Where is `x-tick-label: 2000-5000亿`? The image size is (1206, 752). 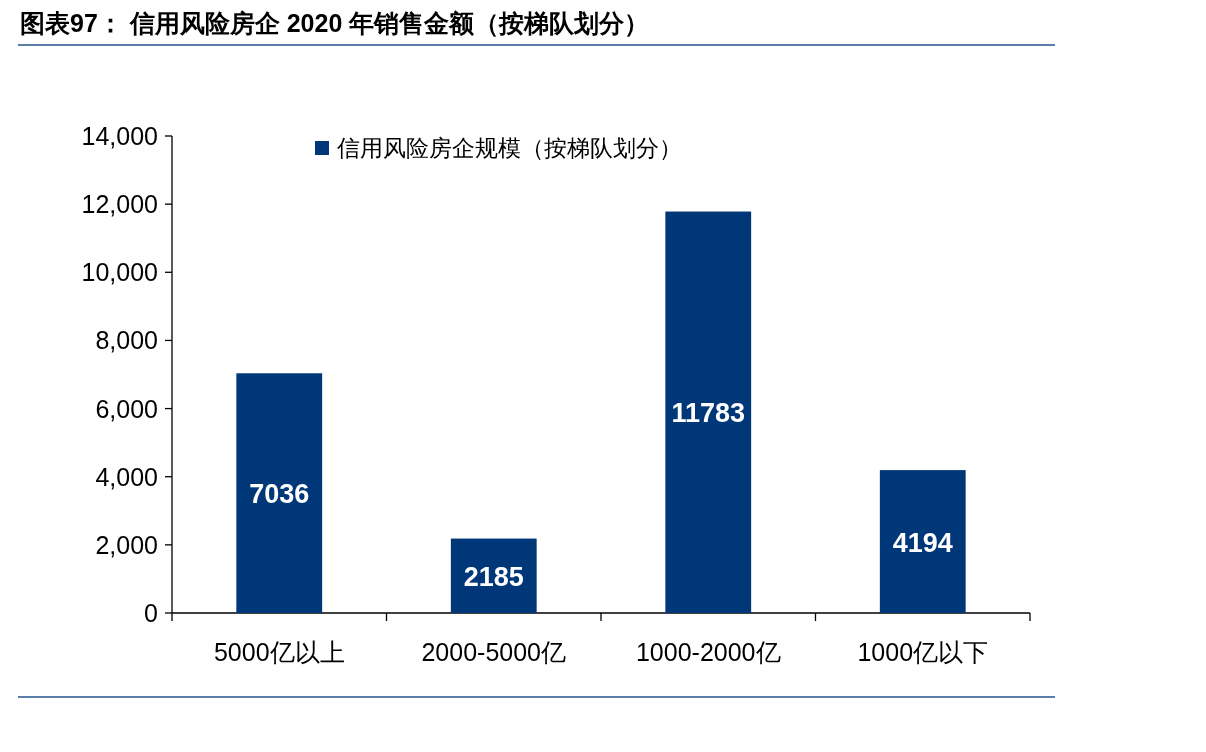
x-tick-label: 2000-5000亿 is located at coordinates (494, 652).